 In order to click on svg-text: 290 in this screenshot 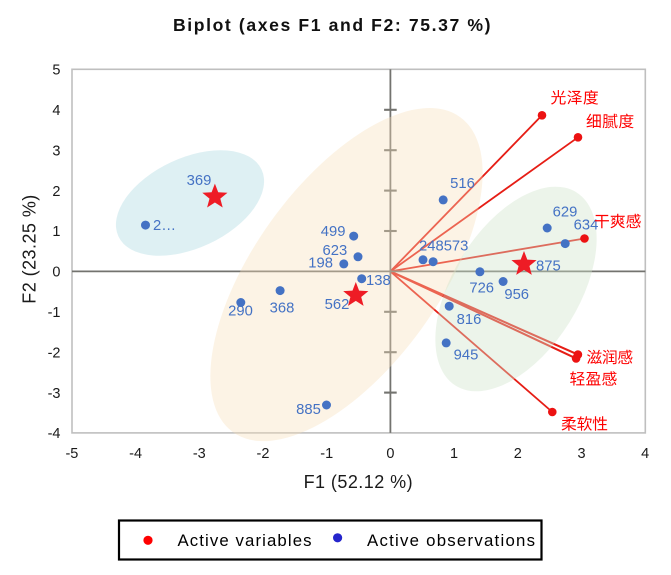, I will do `click(240, 312)`.